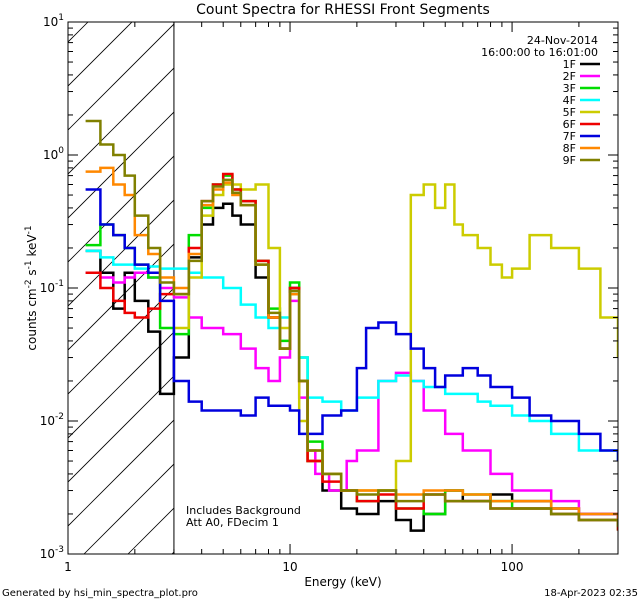 The width and height of the screenshot is (640, 600). Describe the element at coordinates (31, 287) in the screenshot. I see `y-axis-label: counts cm-2 s-1 keV-1` at that location.